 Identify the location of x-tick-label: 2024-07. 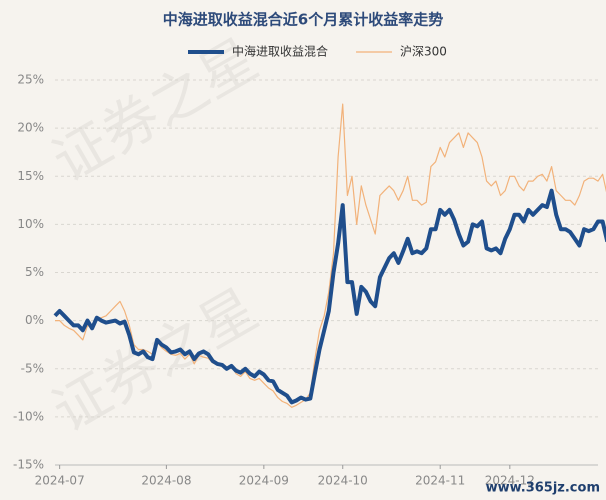
(60, 481).